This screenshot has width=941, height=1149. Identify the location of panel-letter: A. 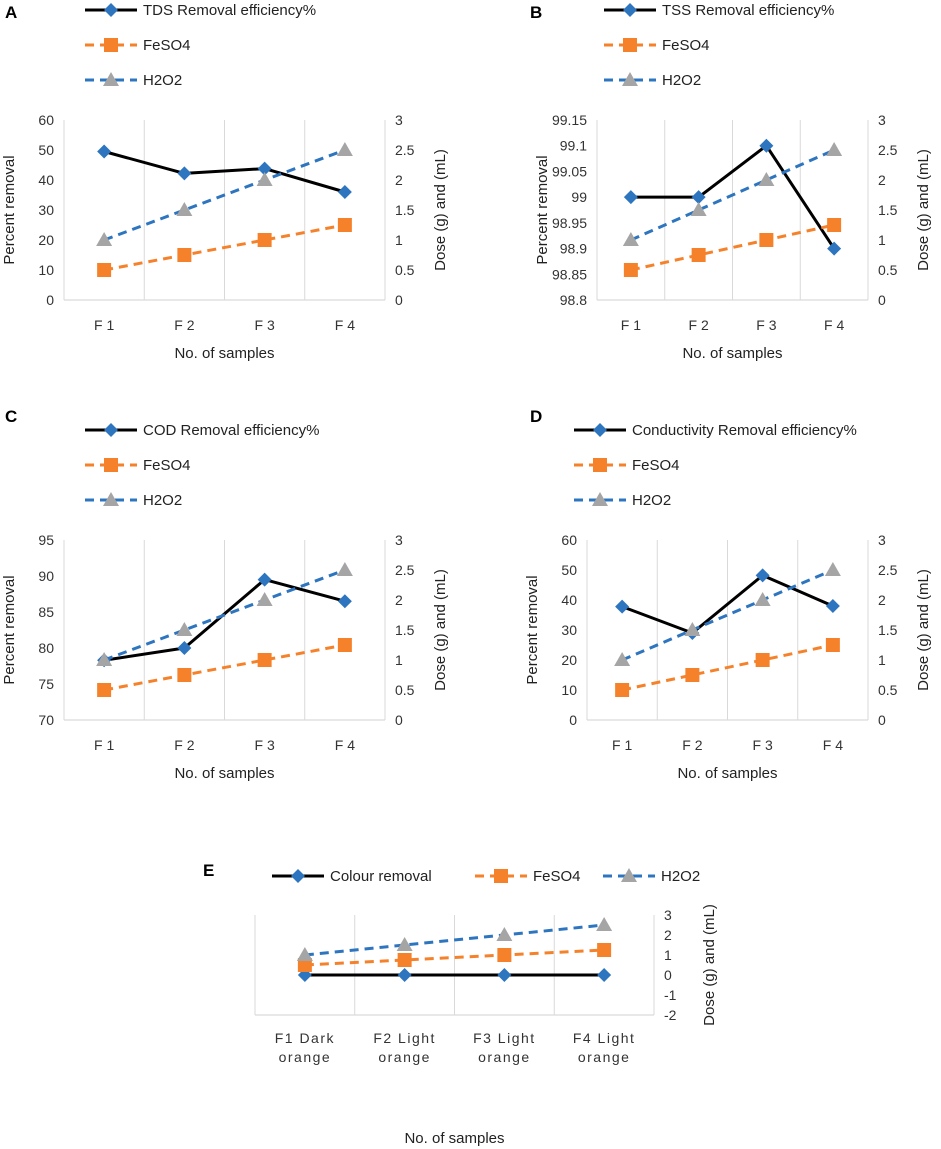
(11, 12).